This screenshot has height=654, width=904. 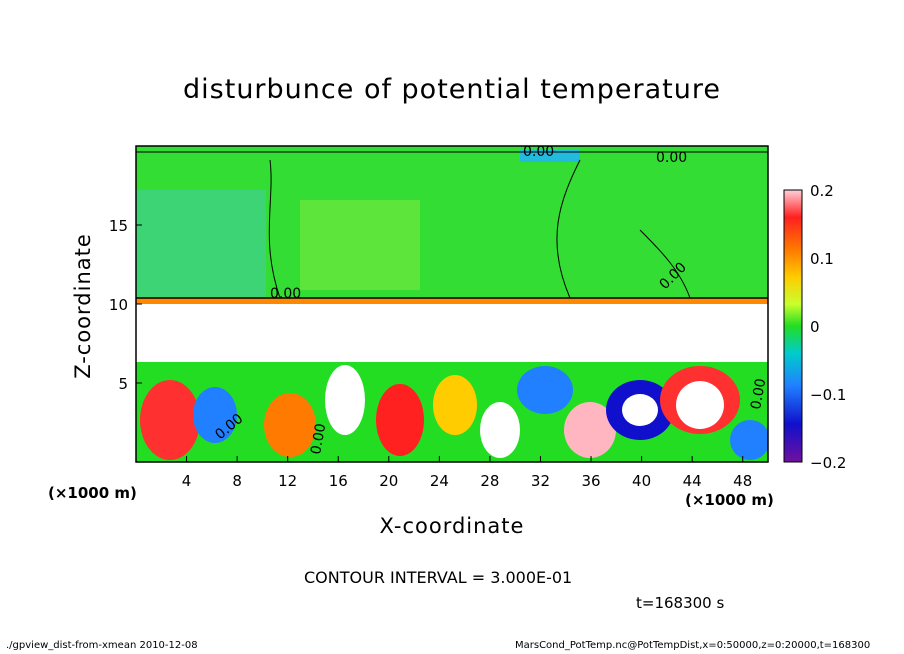 What do you see at coordinates (729, 500) in the screenshot?
I see `x-unit-right: (×1000 m)` at bounding box center [729, 500].